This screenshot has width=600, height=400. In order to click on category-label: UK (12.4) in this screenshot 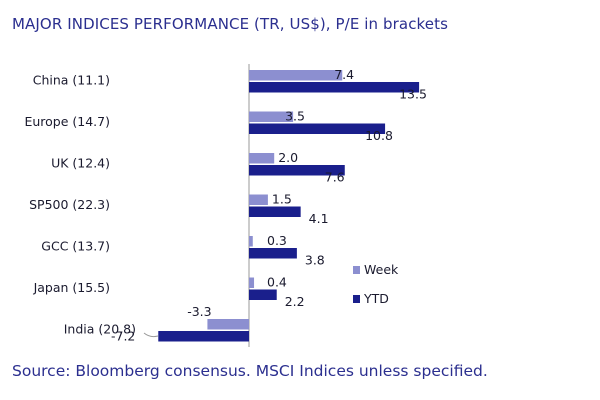, I will do `click(80, 163)`.